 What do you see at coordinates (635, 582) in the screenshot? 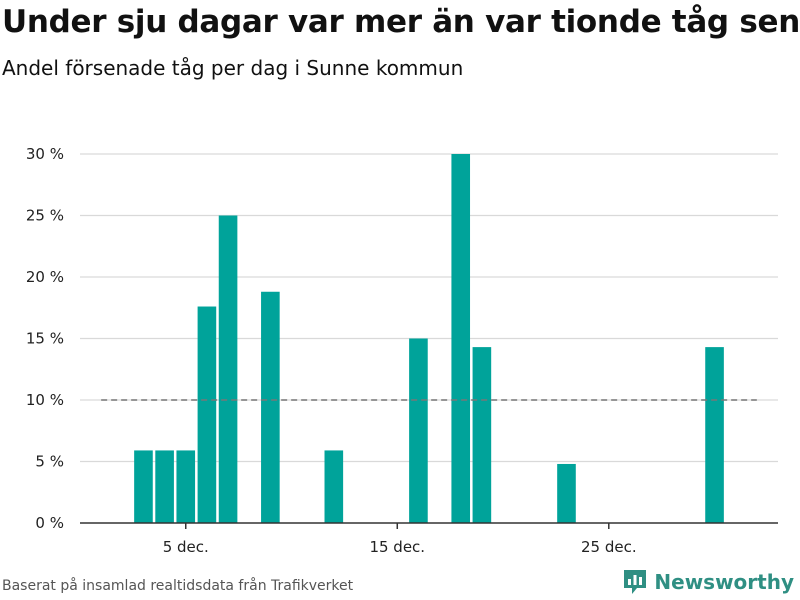
I see `newsworthy-logo-icon` at bounding box center [635, 582].